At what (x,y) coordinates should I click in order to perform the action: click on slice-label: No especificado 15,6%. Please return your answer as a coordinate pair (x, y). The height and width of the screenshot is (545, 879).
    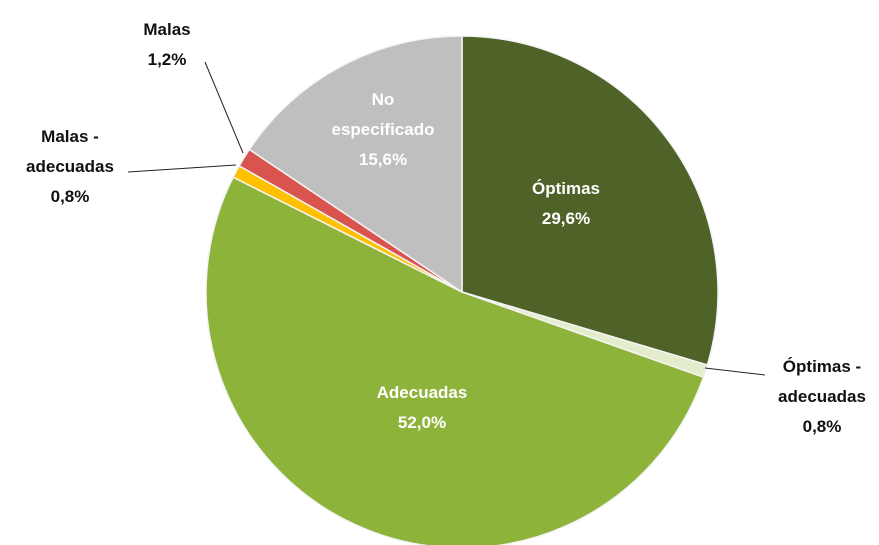
    Looking at the image, I should click on (383, 130).